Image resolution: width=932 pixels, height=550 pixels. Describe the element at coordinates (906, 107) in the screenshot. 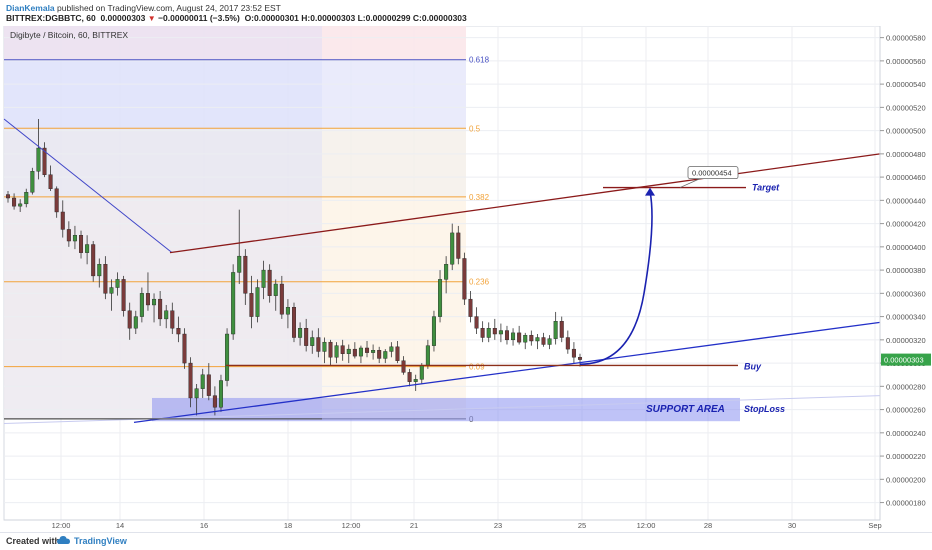

I see `price-axis-label: 0.00000520` at that location.